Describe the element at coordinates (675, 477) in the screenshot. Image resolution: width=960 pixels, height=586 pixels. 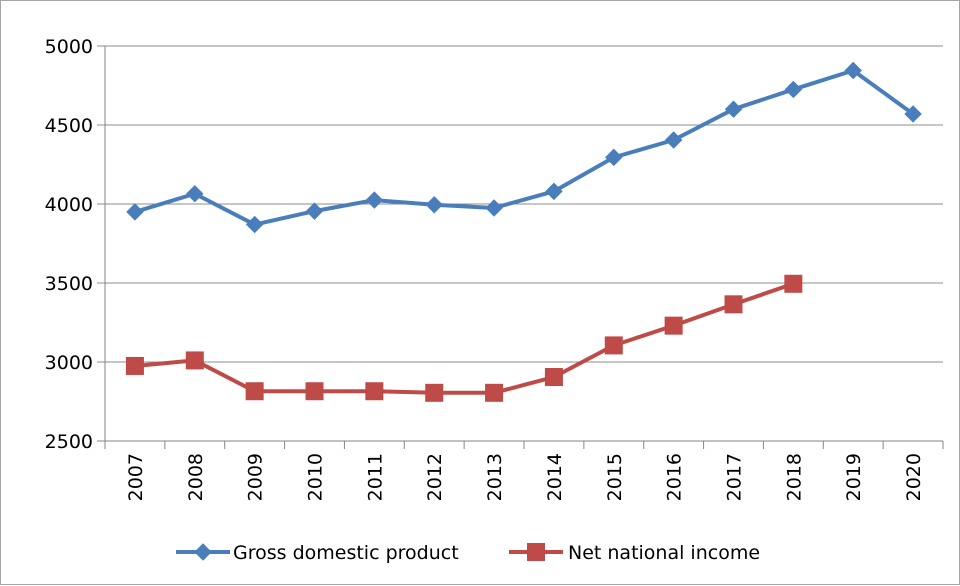
I see `x-tick-label: 2016` at that location.